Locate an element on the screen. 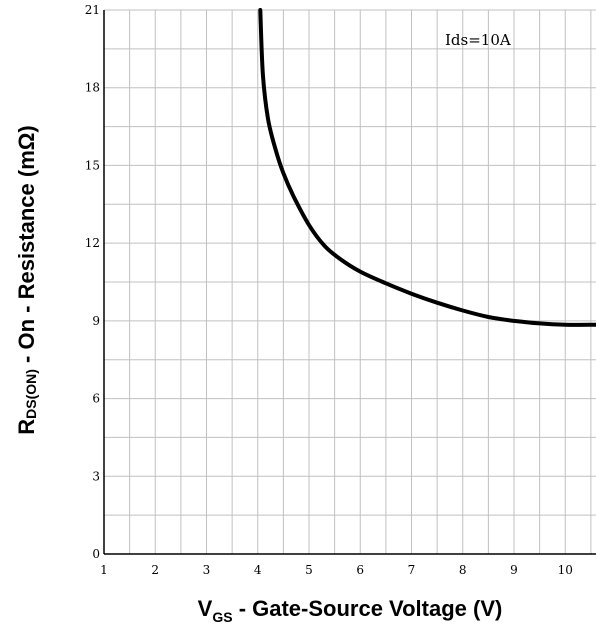 The width and height of the screenshot is (596, 628). y-tick-label: 21 is located at coordinates (92, 10).